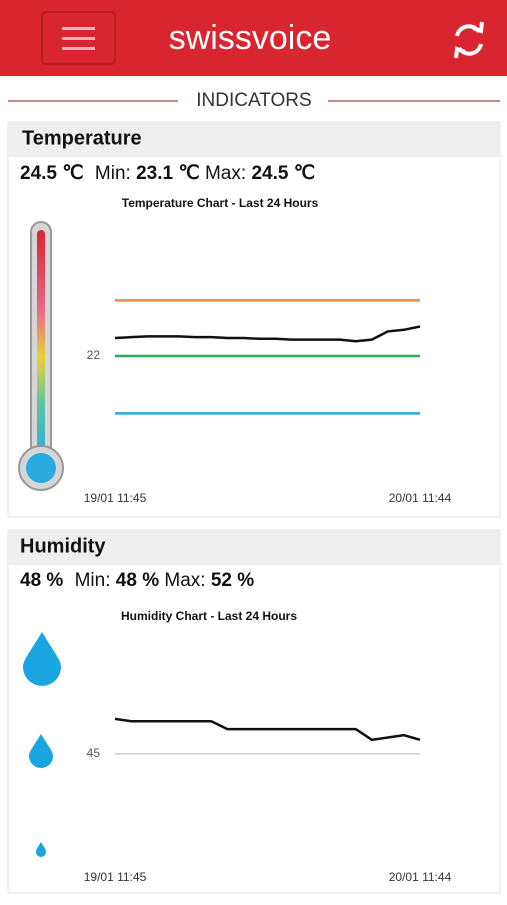 The image size is (507, 905). Describe the element at coordinates (94, 355) in the screenshot. I see `y-tick-label: 22` at that location.